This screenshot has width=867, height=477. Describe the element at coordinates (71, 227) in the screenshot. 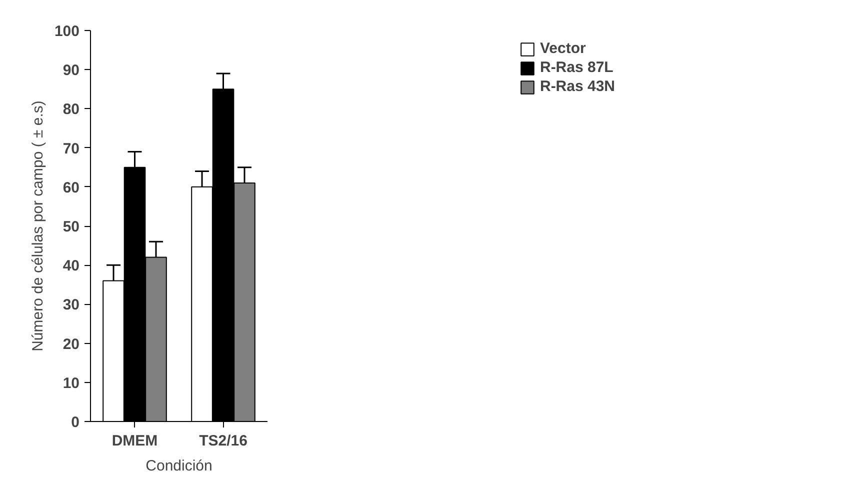

I see `y-tick-label: 50` at that location.